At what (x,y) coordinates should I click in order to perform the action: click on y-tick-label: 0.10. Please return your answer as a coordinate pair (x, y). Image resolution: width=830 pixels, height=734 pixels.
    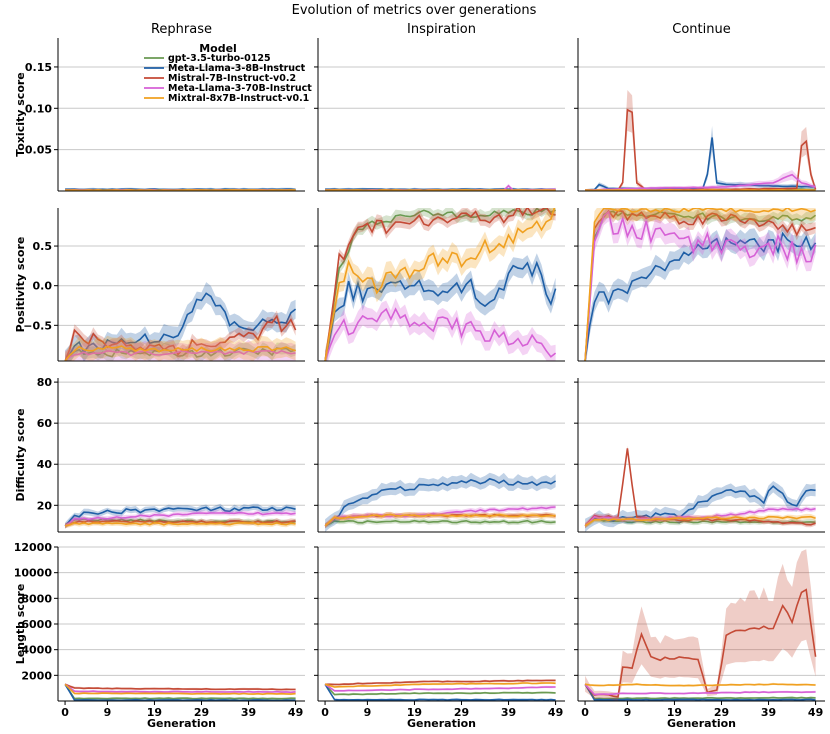
    Looking at the image, I should click on (38, 108).